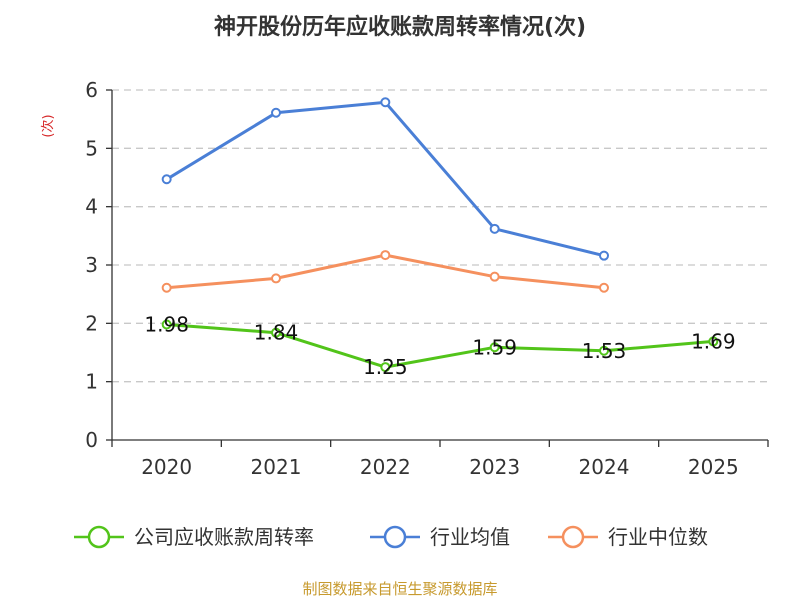 This screenshot has height=600, width=800. Describe the element at coordinates (713, 467) in the screenshot. I see `x-tick-label: 2025` at that location.